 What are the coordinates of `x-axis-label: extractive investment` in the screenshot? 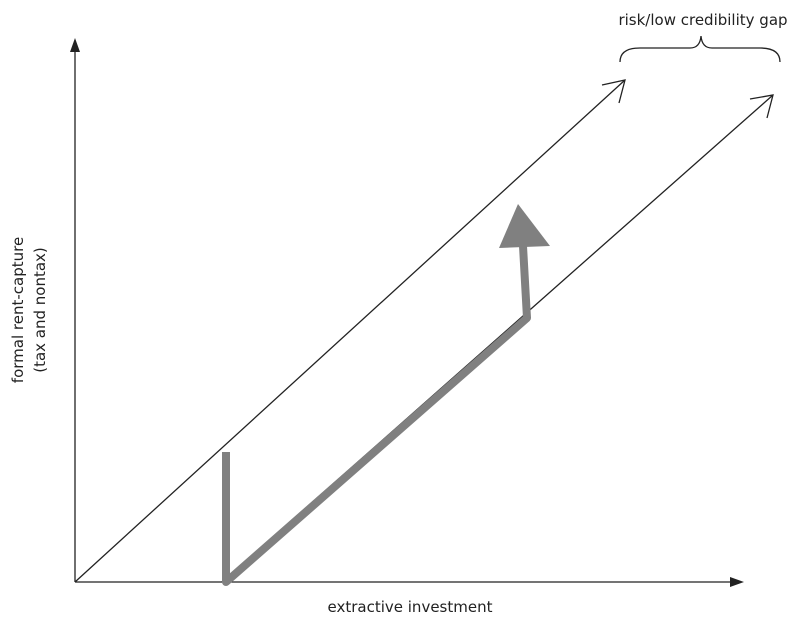 It's located at (410, 607).